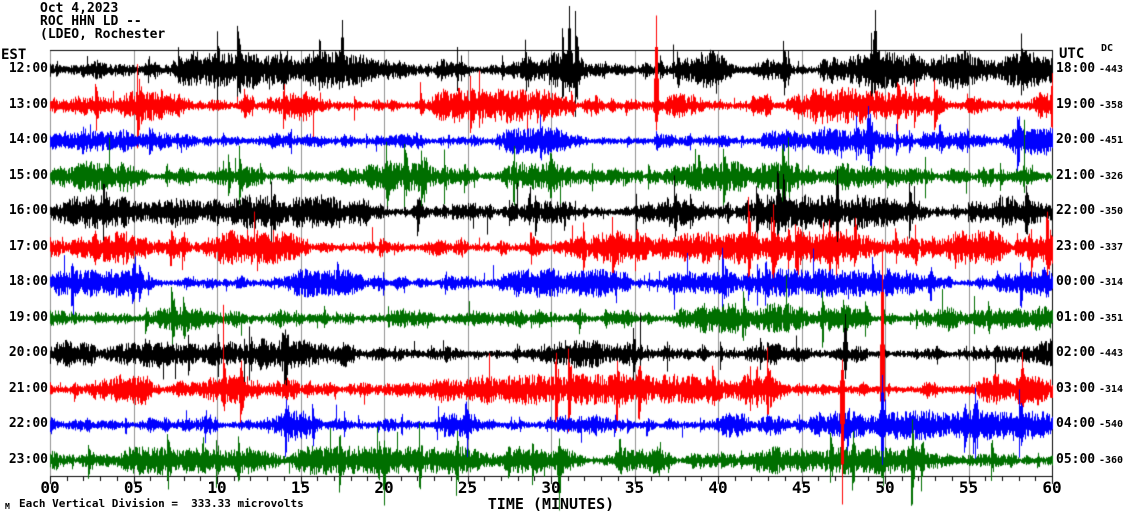  I want to click on est-hour-label: 19:00, so click(28, 317).